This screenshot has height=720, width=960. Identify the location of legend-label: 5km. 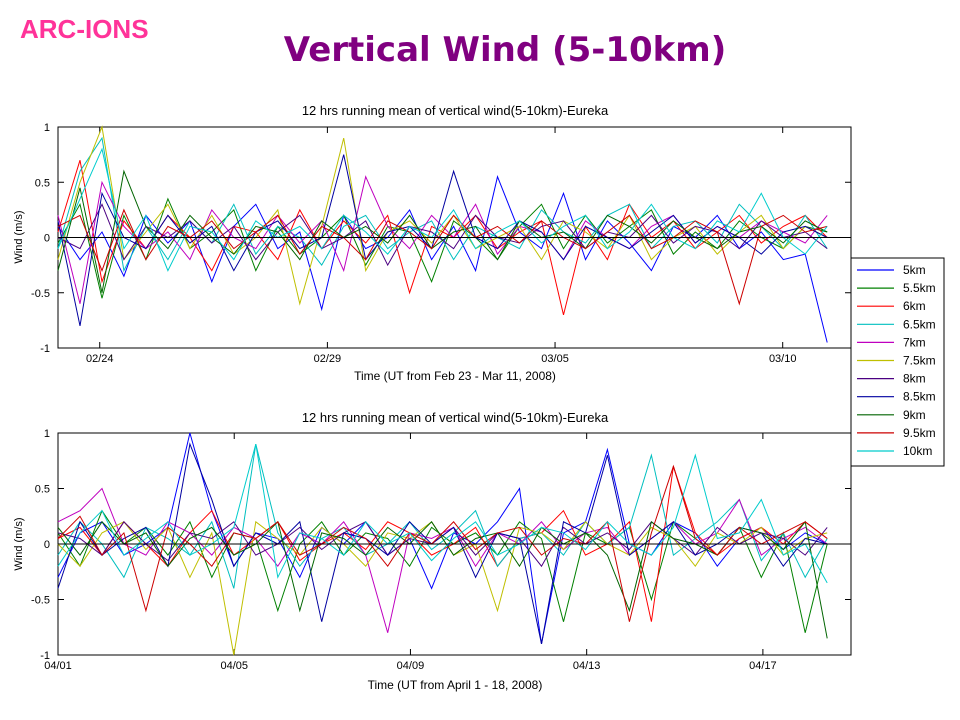
(914, 270).